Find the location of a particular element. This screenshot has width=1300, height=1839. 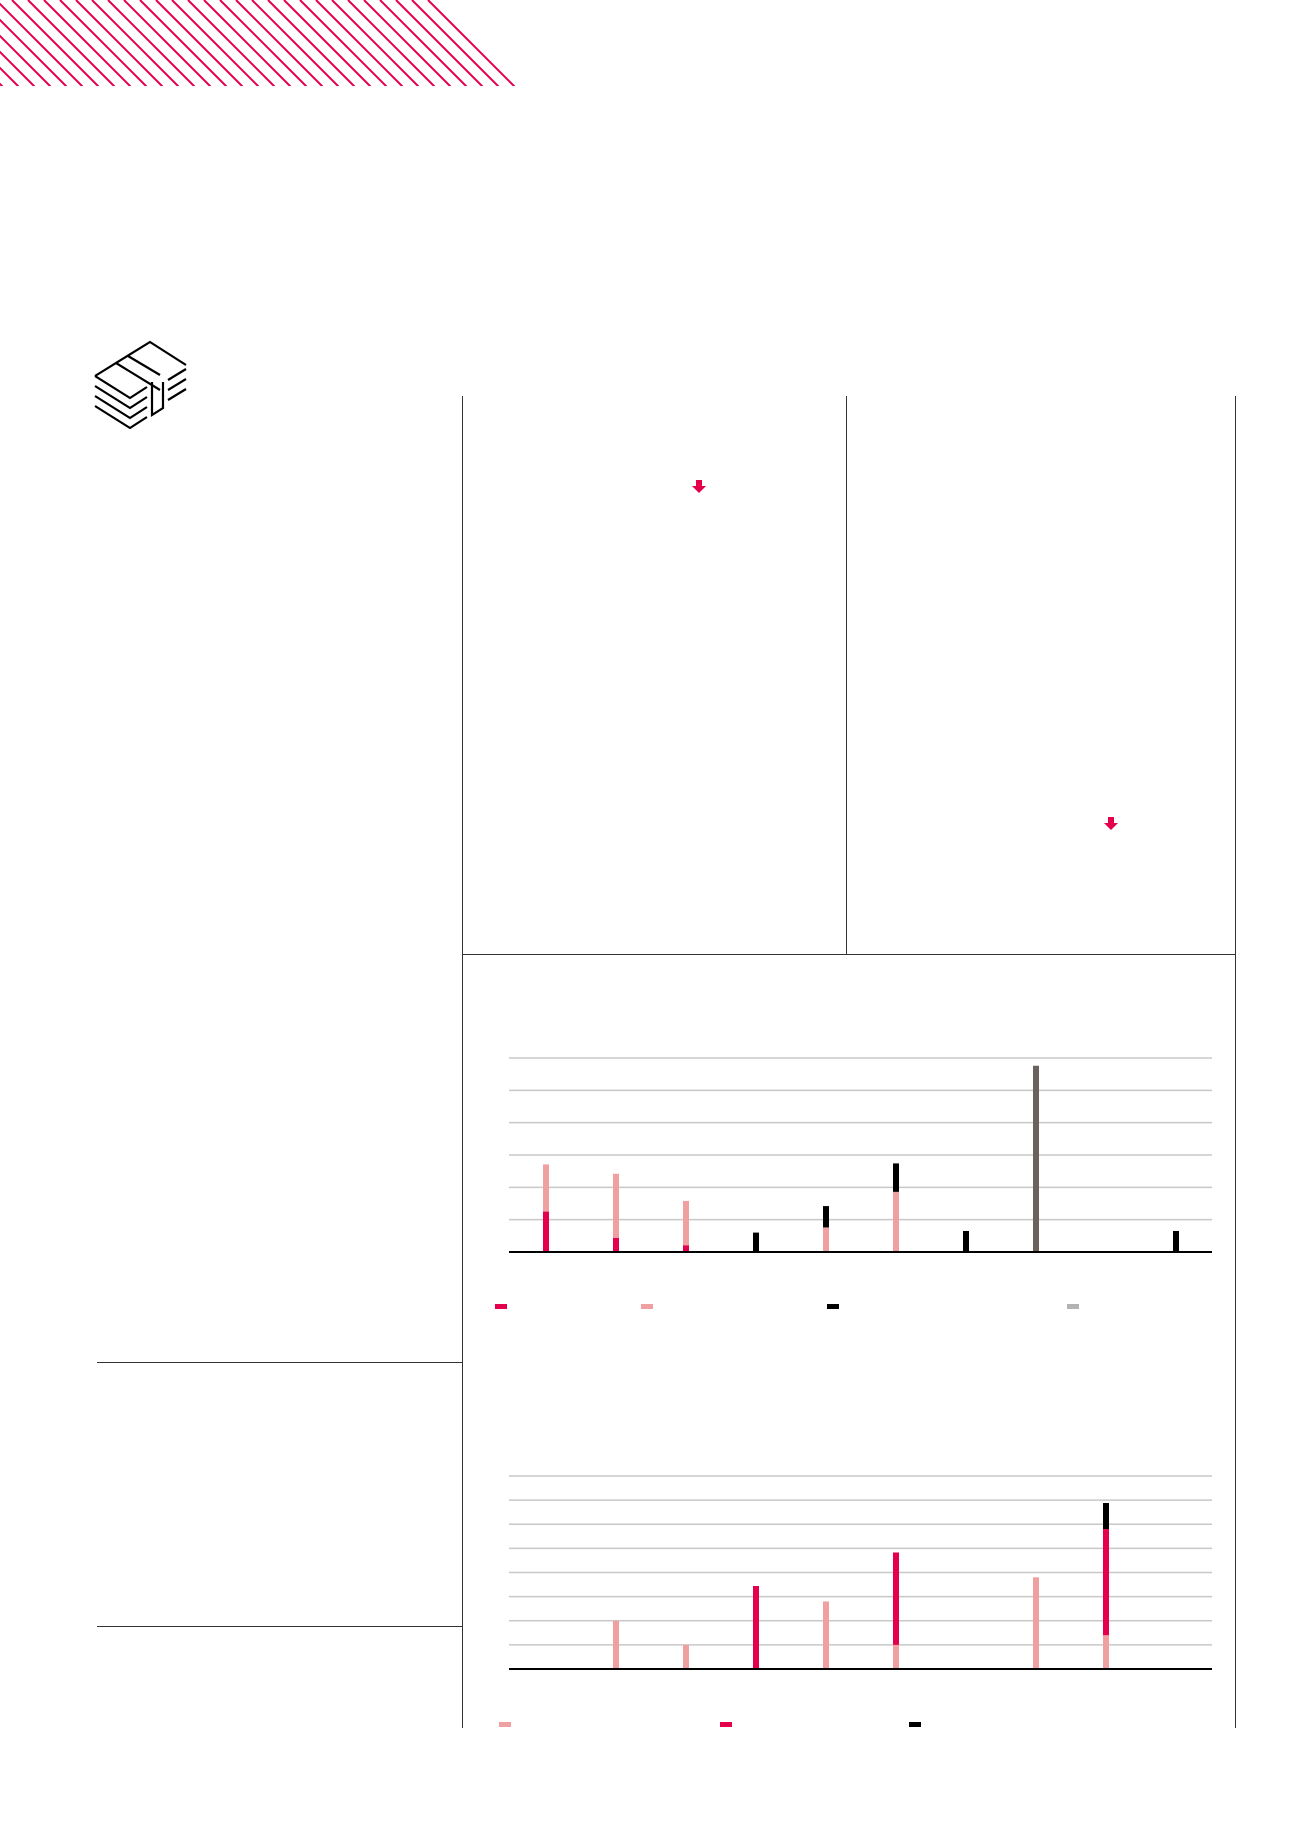

section-divider is located at coordinates (849, 954).